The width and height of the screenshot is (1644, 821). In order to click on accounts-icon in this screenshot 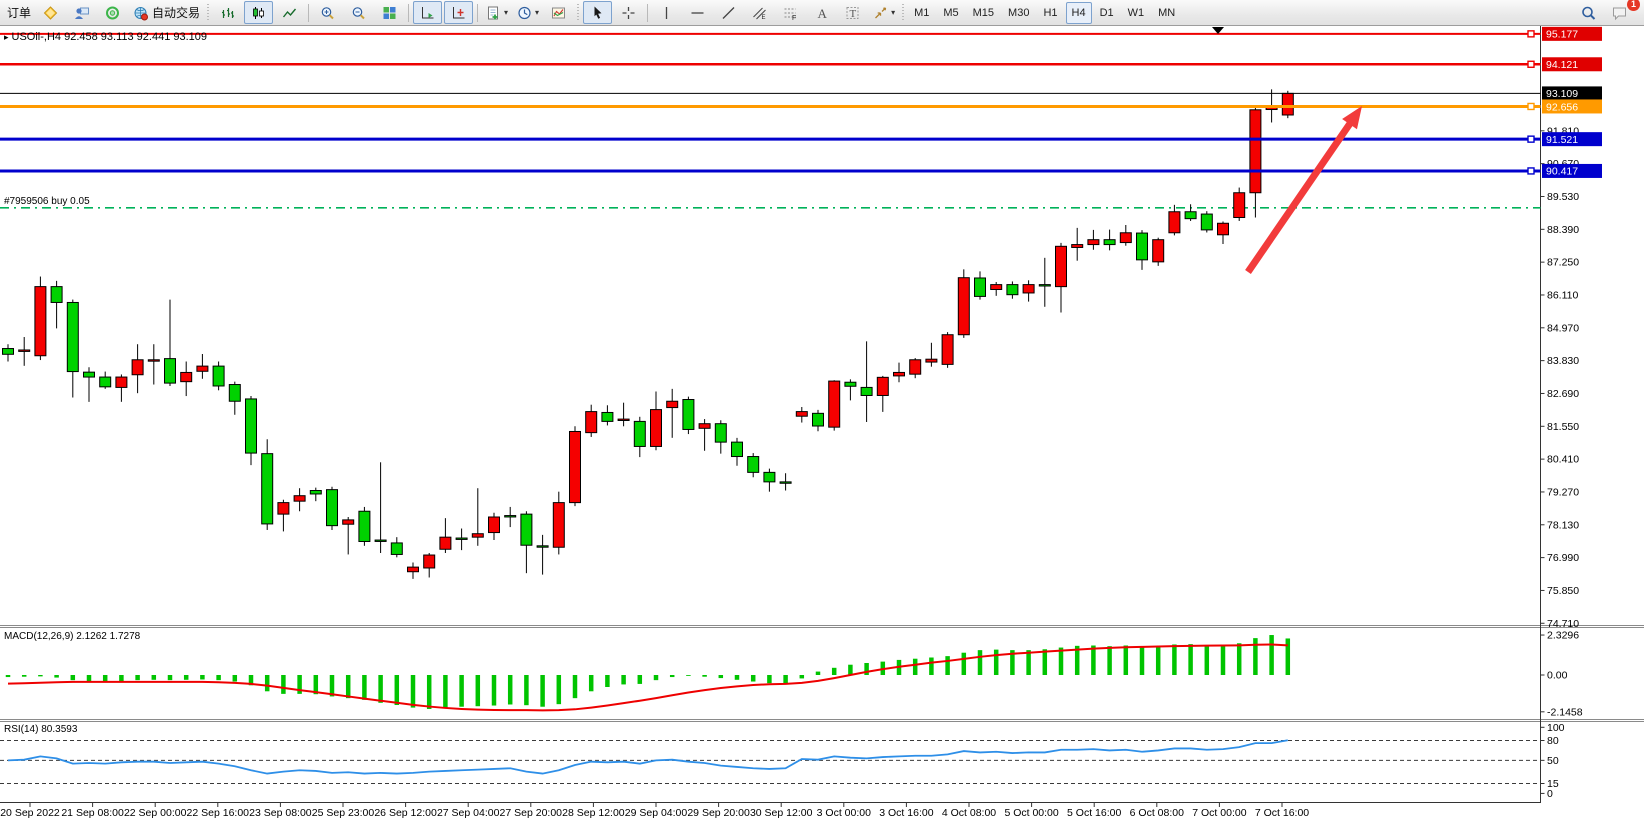, I will do `click(81, 12)`.